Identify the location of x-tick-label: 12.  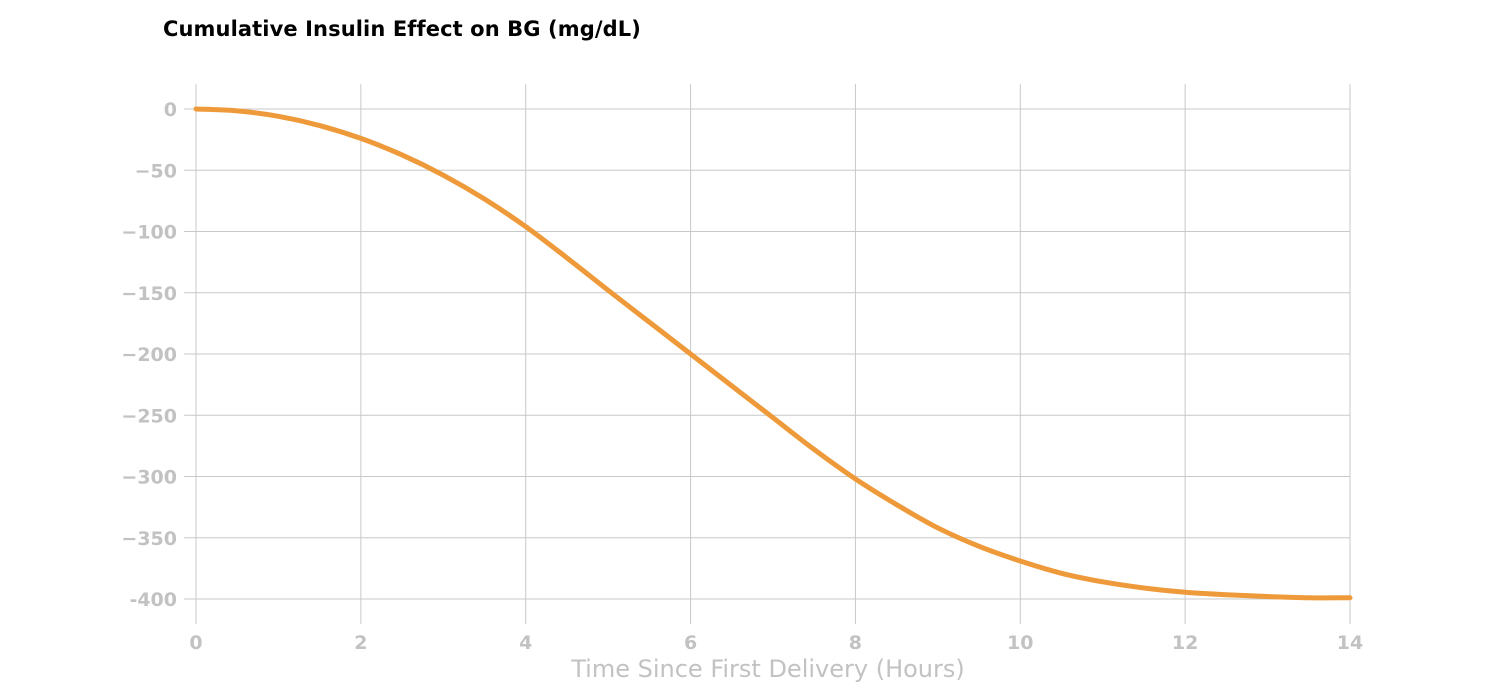
(1185, 643).